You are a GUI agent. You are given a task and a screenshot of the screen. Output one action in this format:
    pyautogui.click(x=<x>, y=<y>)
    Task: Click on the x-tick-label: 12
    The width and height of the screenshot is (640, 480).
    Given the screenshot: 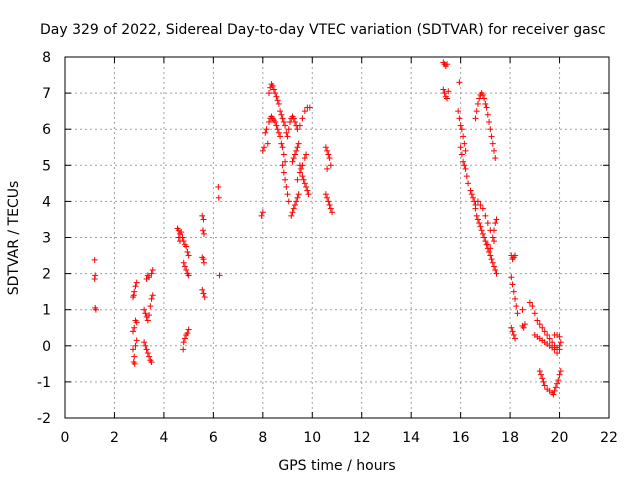 What is the action you would take?
    pyautogui.click(x=362, y=438)
    